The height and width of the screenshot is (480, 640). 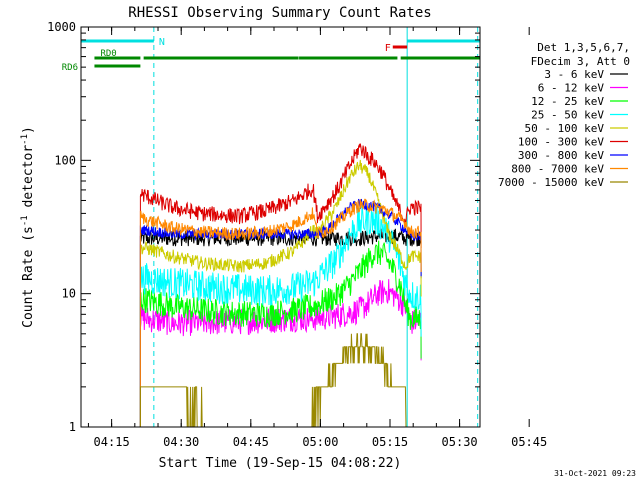 I want to click on x-tick-label: 05:00, so click(x=320, y=442).